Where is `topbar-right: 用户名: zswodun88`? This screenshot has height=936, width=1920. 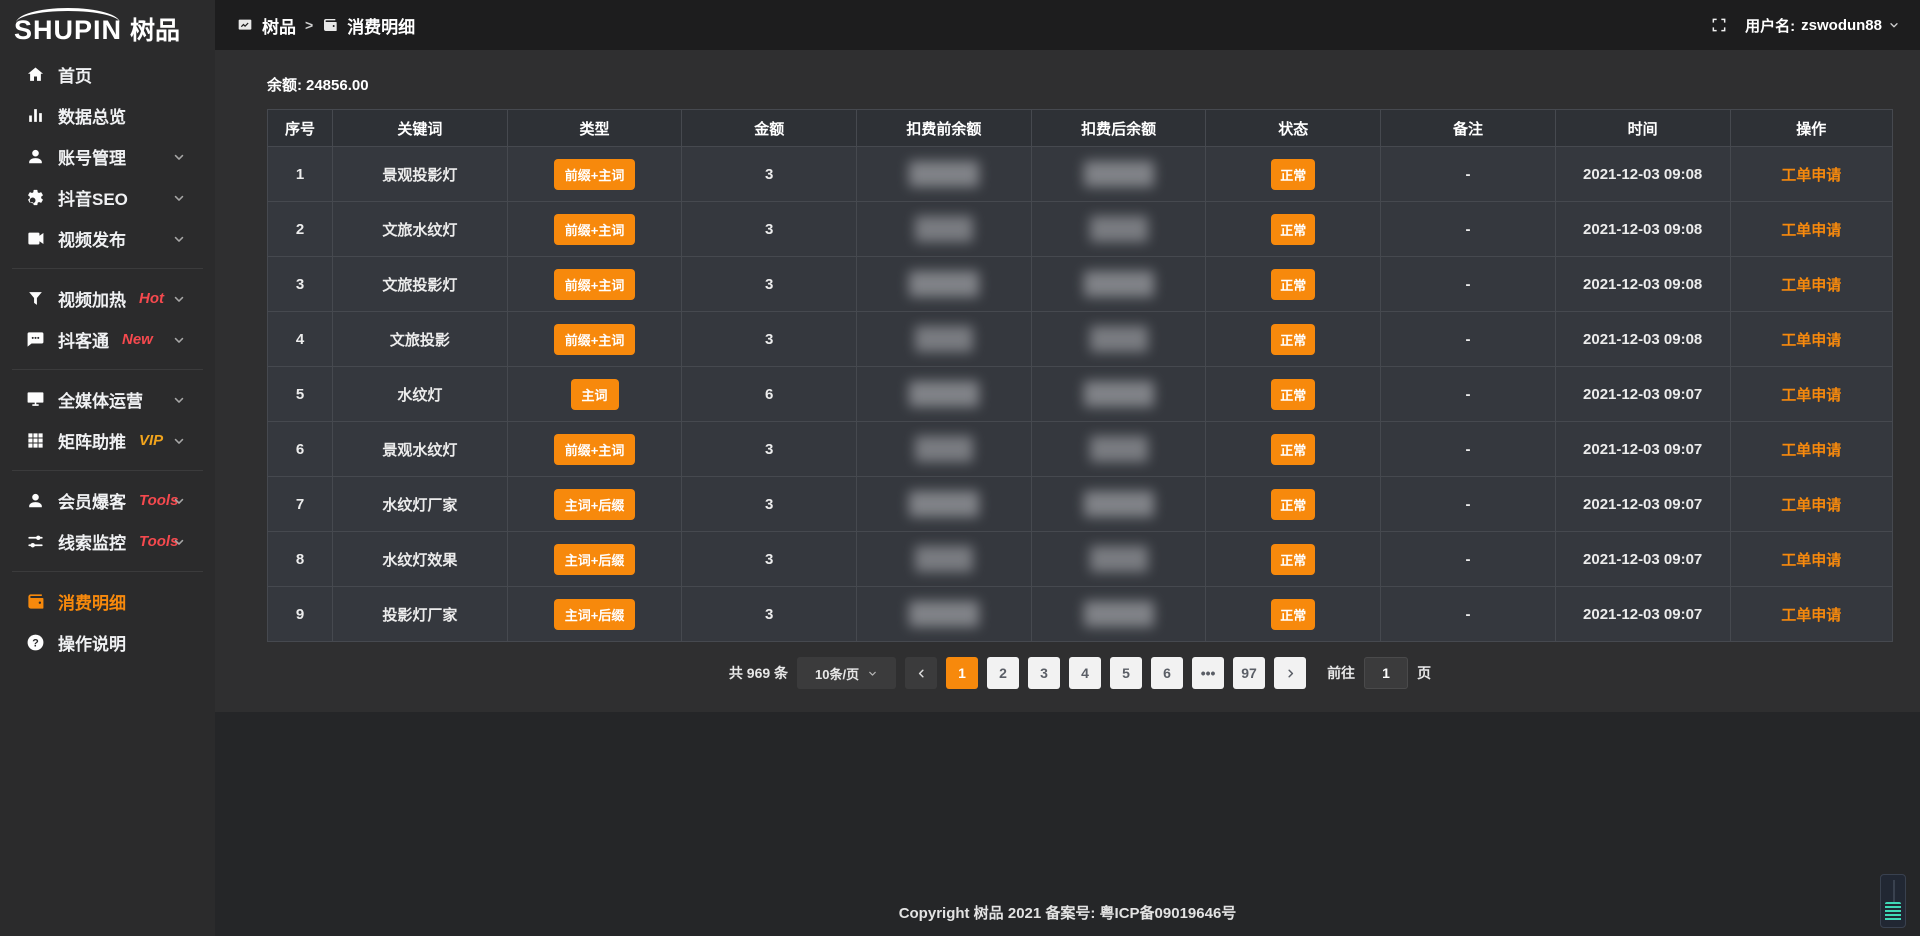 topbar-right: 用户名: zswodun88 is located at coordinates (1805, 25).